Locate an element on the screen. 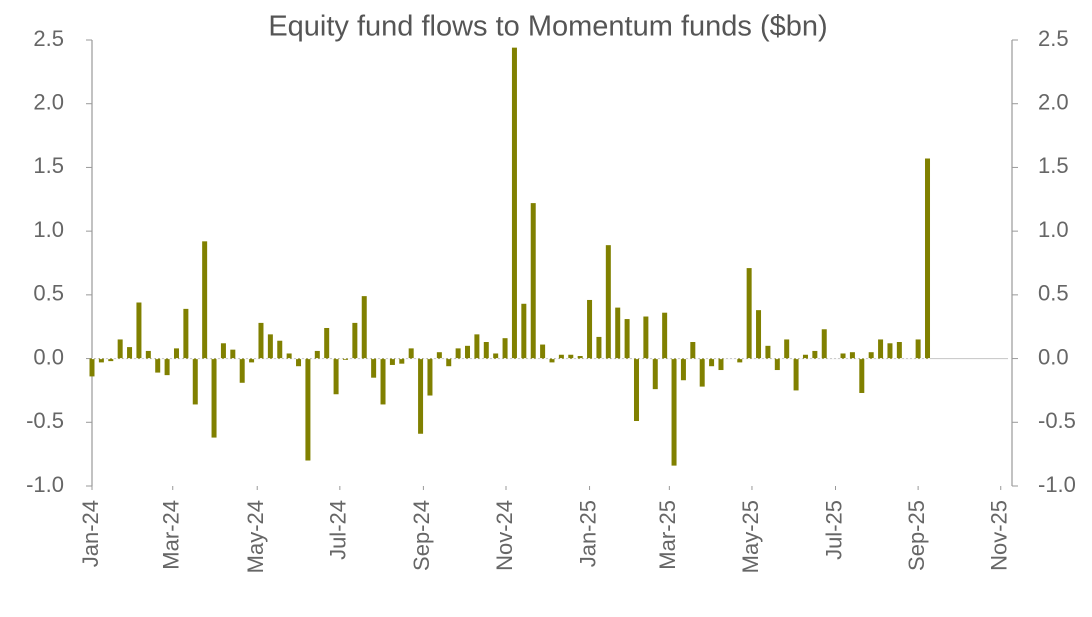 This screenshot has height=617, width=1092. y2-tick-label: 2.0 is located at coordinates (1053, 102).